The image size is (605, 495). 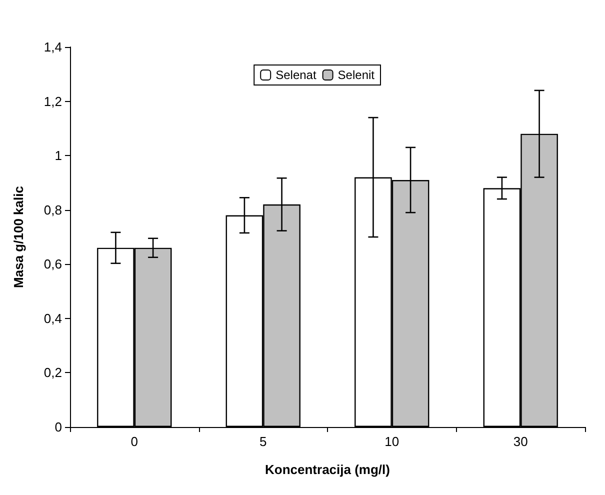 What do you see at coordinates (18, 237) in the screenshot?
I see `y-axis-title: Masa g/100 kalic` at bounding box center [18, 237].